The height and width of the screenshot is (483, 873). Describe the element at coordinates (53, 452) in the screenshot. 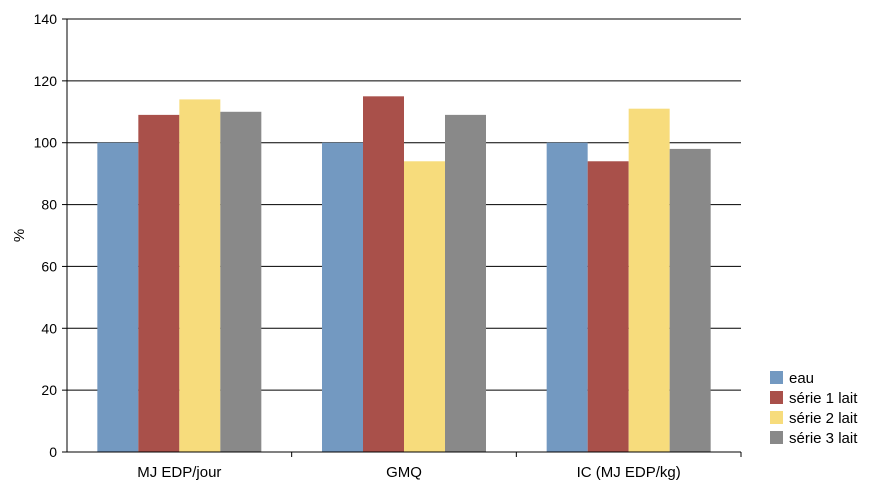

I see `y-tick-label: 0` at that location.